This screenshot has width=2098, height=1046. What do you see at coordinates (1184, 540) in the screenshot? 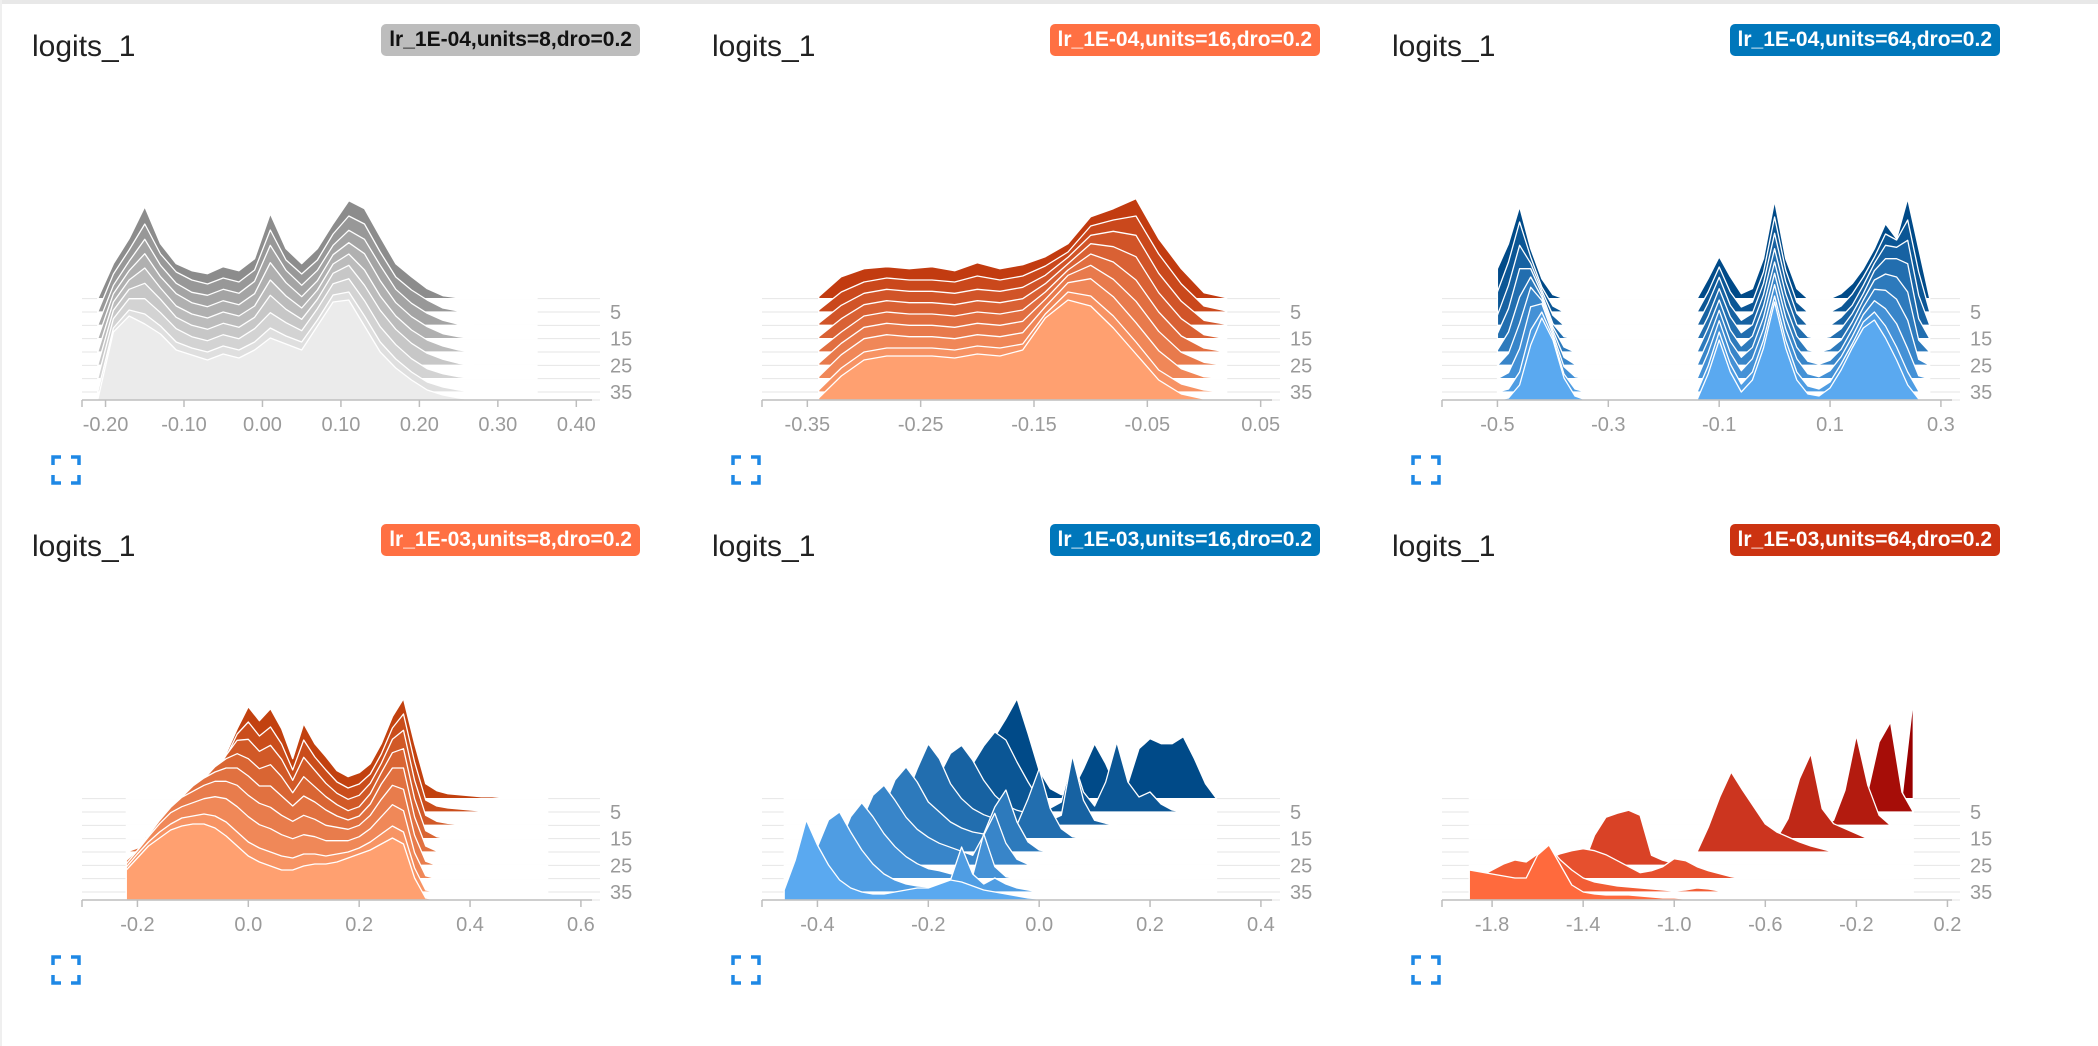
I see `run-badge: lr_1E-03,units=16,dro=0.2` at bounding box center [1184, 540].